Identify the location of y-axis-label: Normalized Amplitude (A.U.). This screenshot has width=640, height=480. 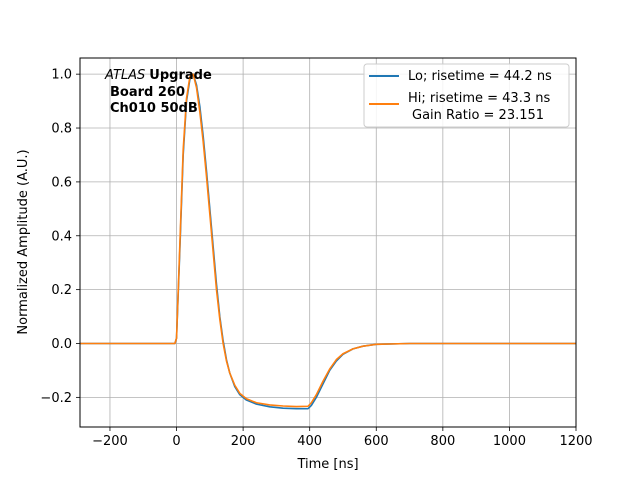
(23, 241).